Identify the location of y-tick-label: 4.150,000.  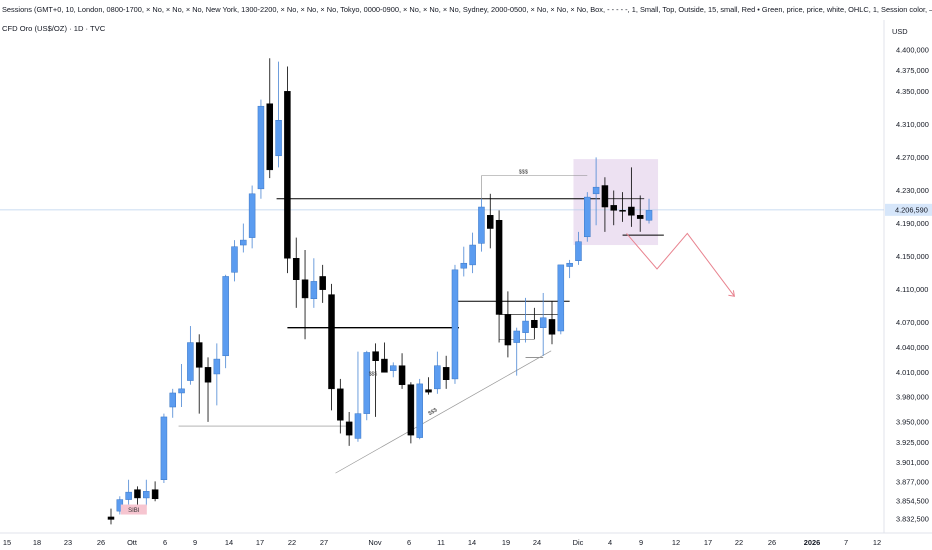
(912, 256).